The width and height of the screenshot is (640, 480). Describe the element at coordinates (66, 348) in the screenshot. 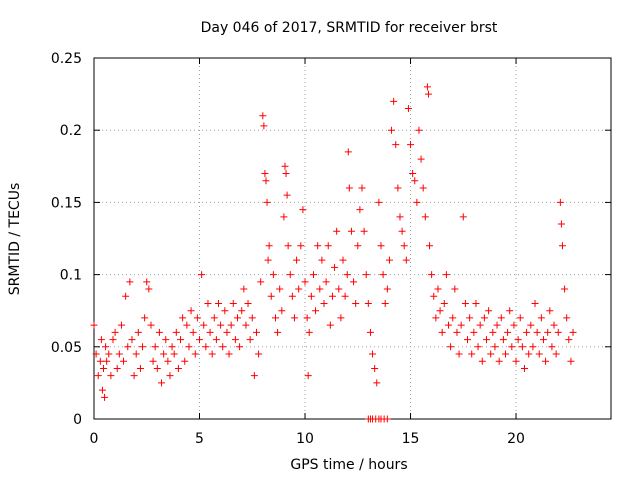

I see `y-tick-label: 0.05` at that location.